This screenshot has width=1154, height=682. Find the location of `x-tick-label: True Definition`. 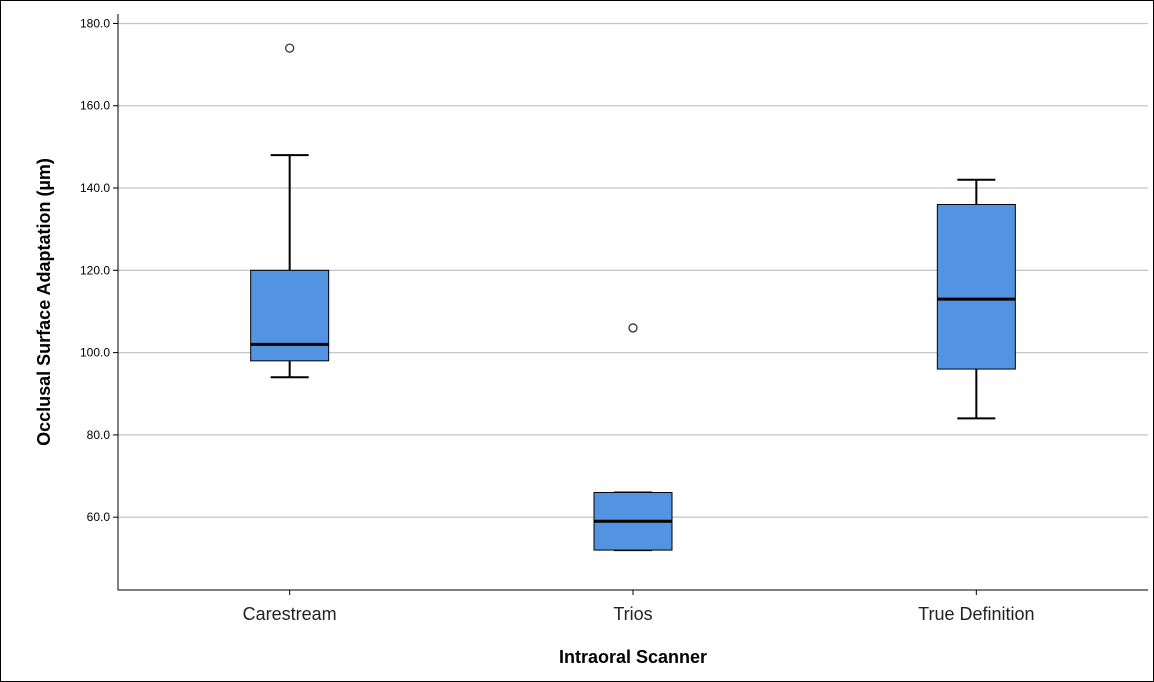

x-tick-label: True Definition is located at coordinates (976, 614).